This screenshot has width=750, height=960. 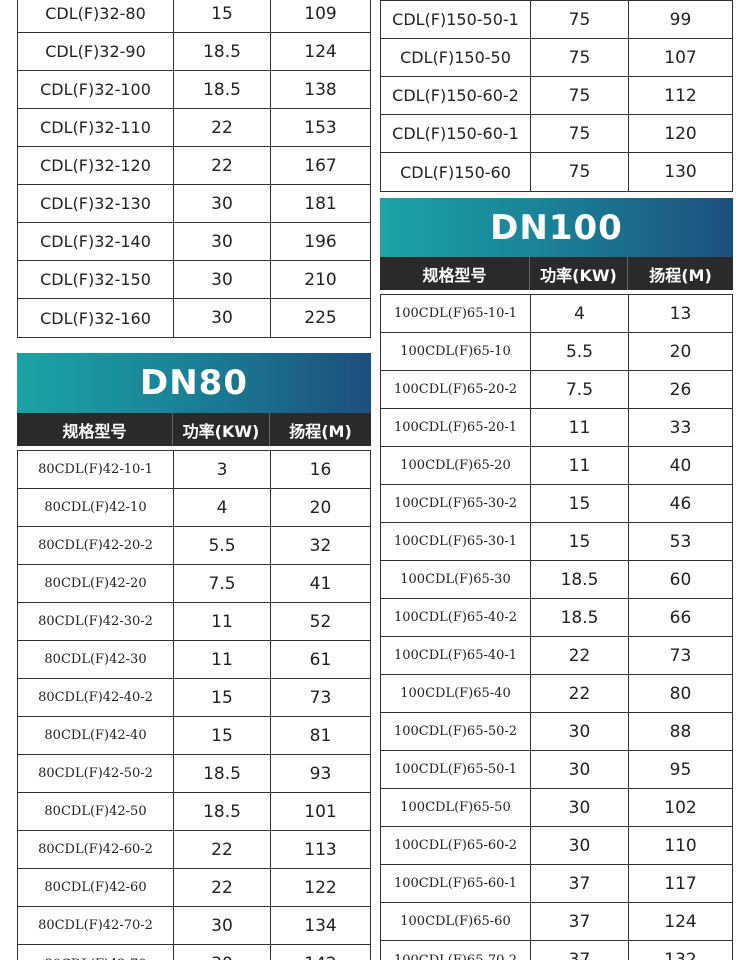 What do you see at coordinates (456, 503) in the screenshot?
I see `model-cell: 100CDL(F)65-30-2` at bounding box center [456, 503].